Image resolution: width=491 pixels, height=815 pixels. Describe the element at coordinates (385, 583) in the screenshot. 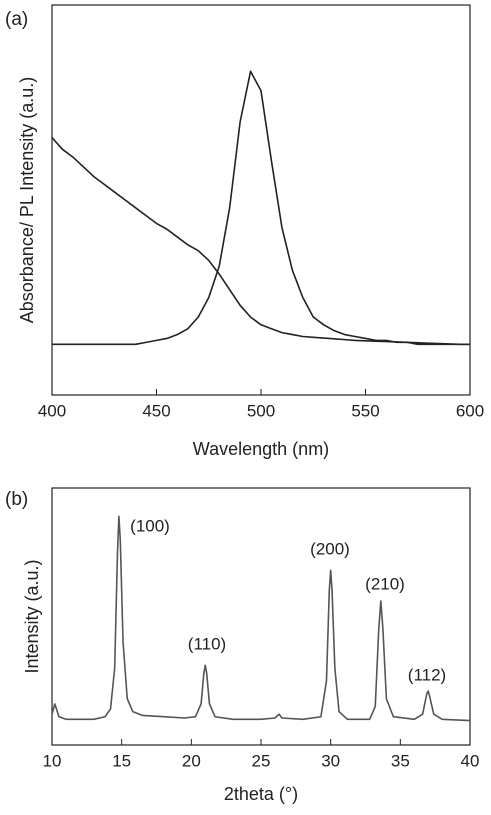

I see `peak-annotation: (210)` at that location.